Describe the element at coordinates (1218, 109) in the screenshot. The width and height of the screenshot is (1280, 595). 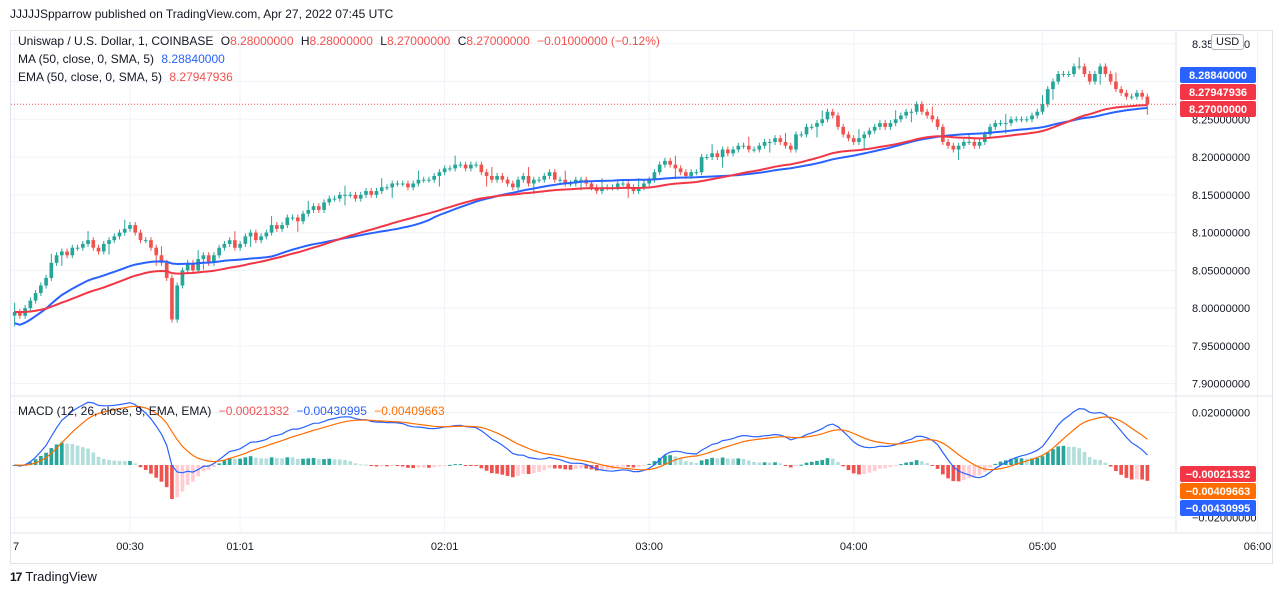
I see `price-badge` at that location.